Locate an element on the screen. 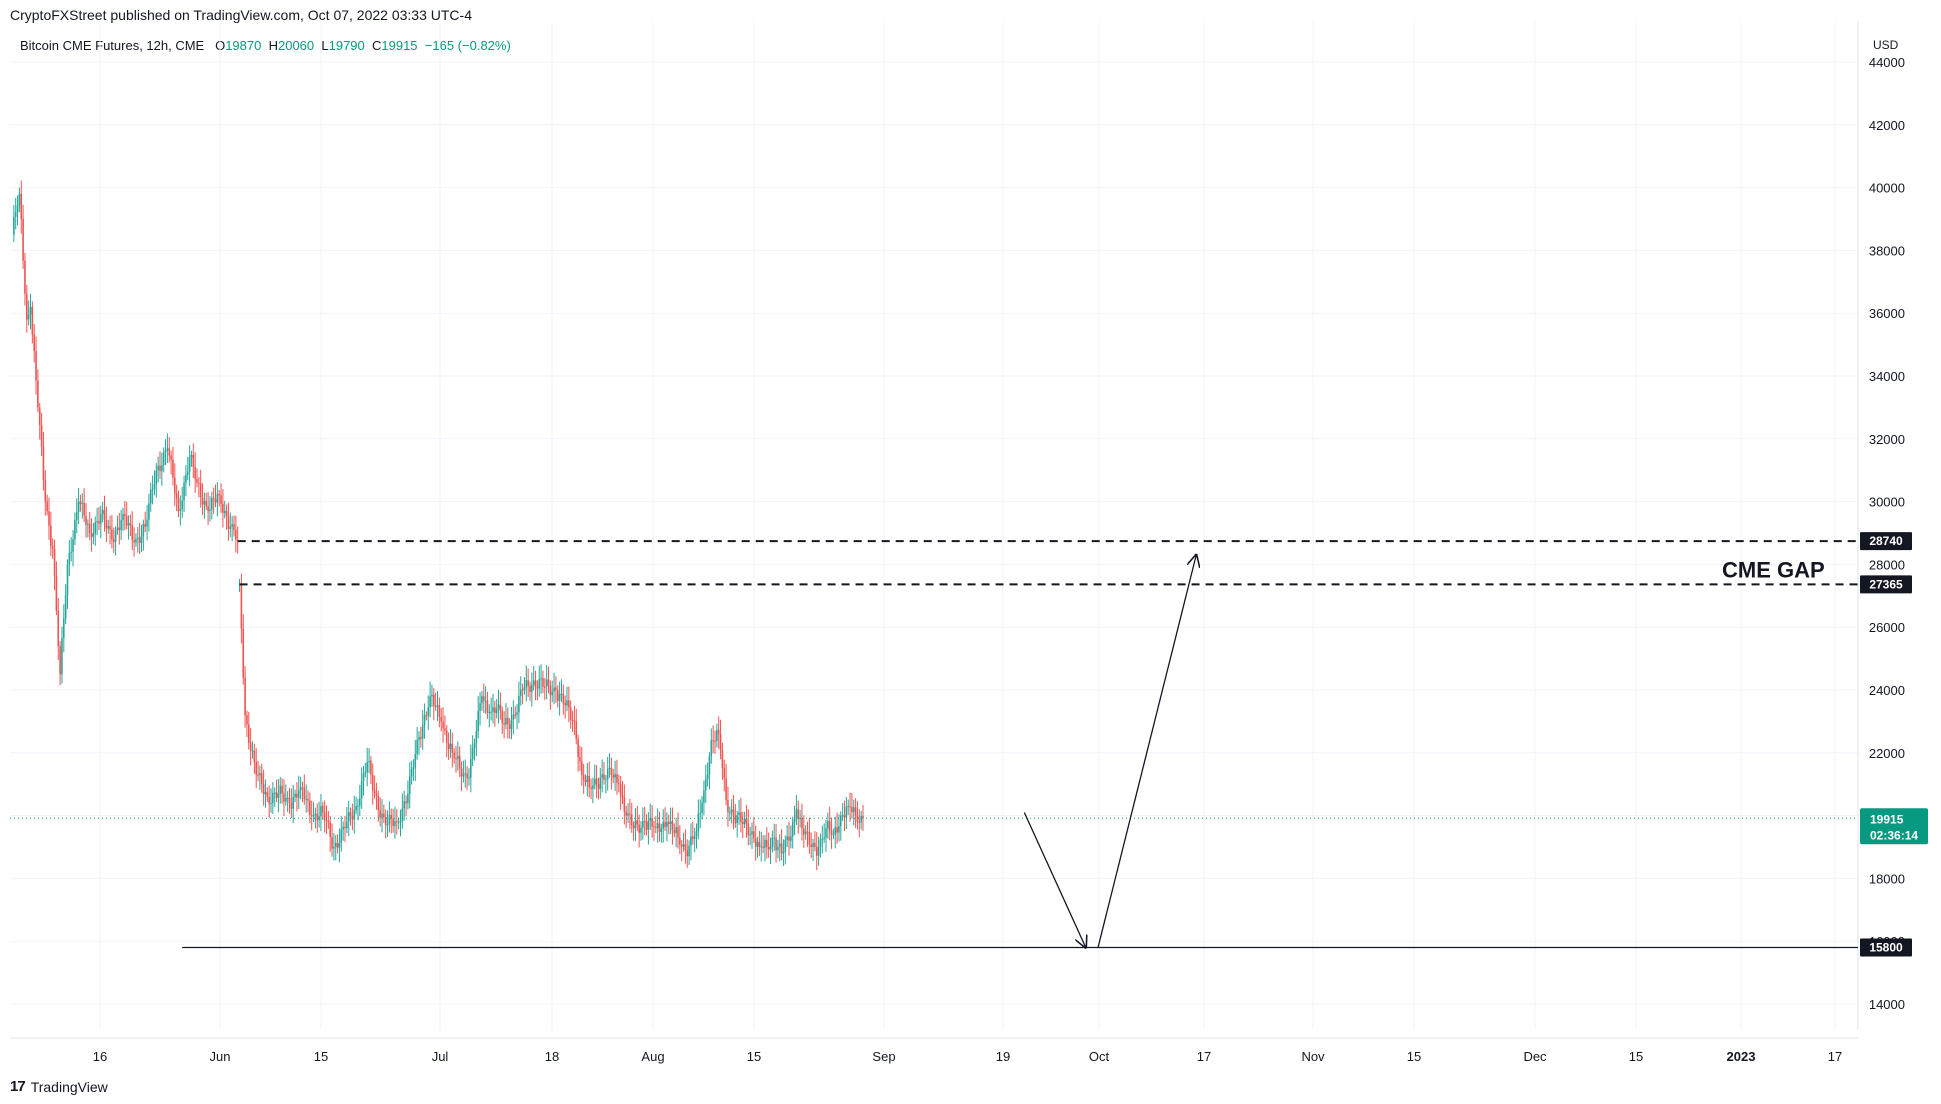 This screenshot has height=1104, width=1941. projection-arrow-down is located at coordinates (1054, 879).